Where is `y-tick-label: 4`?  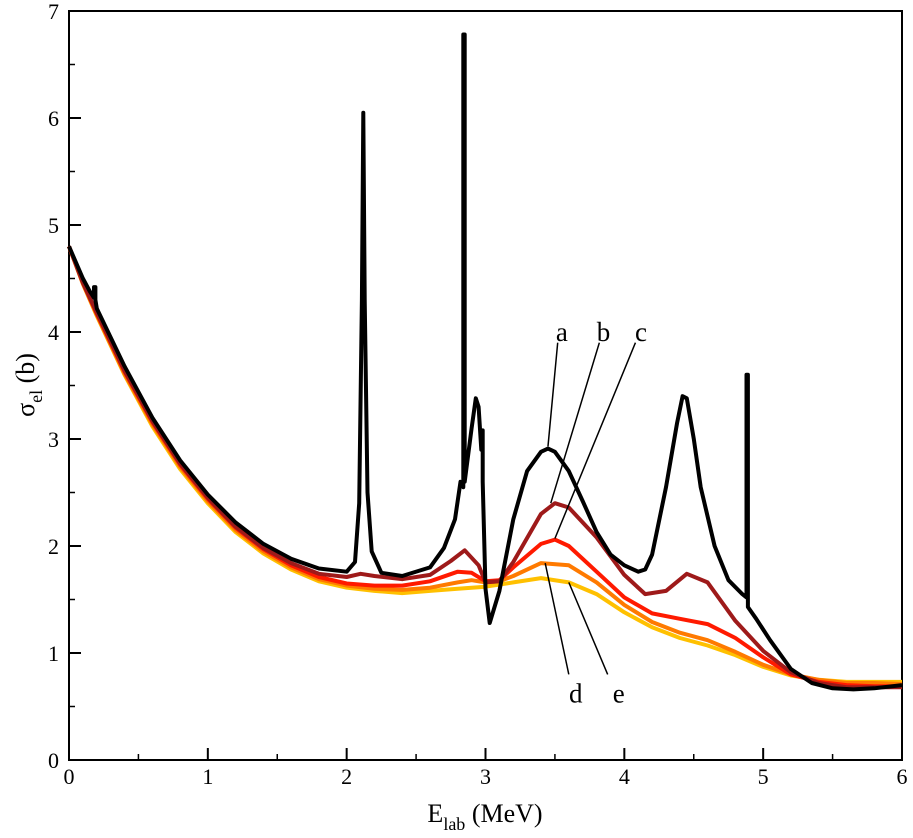
y-tick-label: 4 is located at coordinates (53, 332).